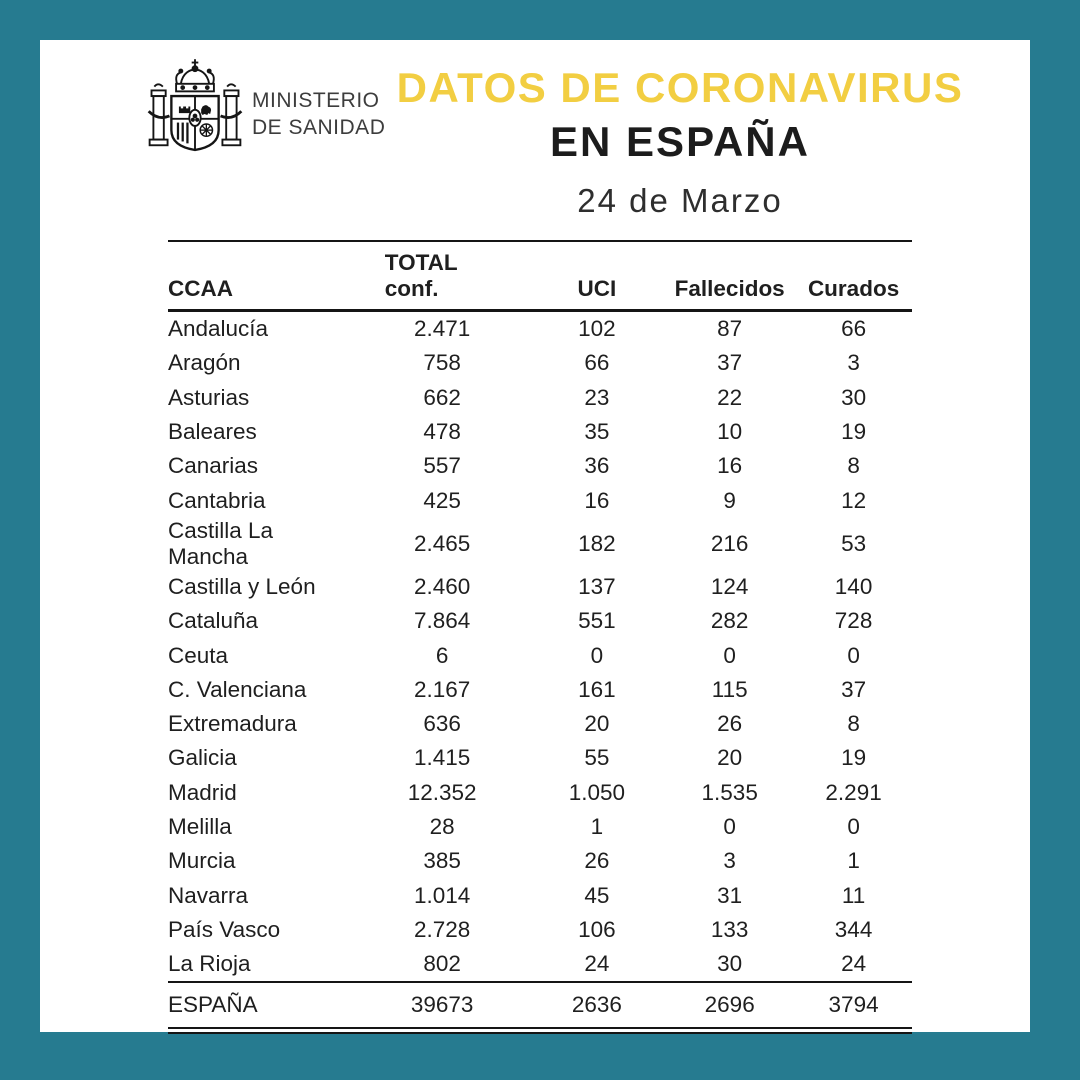 Image resolution: width=1080 pixels, height=1080 pixels. Describe the element at coordinates (729, 929) in the screenshot. I see `cell-fallecidos: 133` at that location.